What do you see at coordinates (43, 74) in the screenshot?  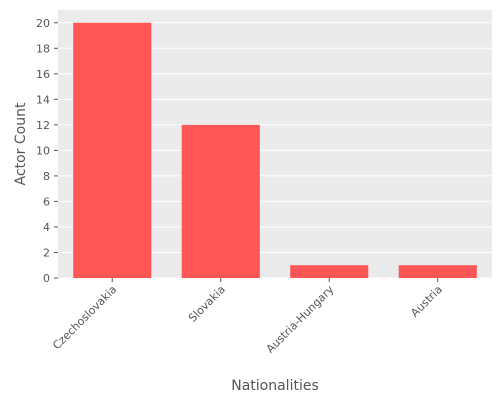 I see `y-tick-label: 16` at bounding box center [43, 74].